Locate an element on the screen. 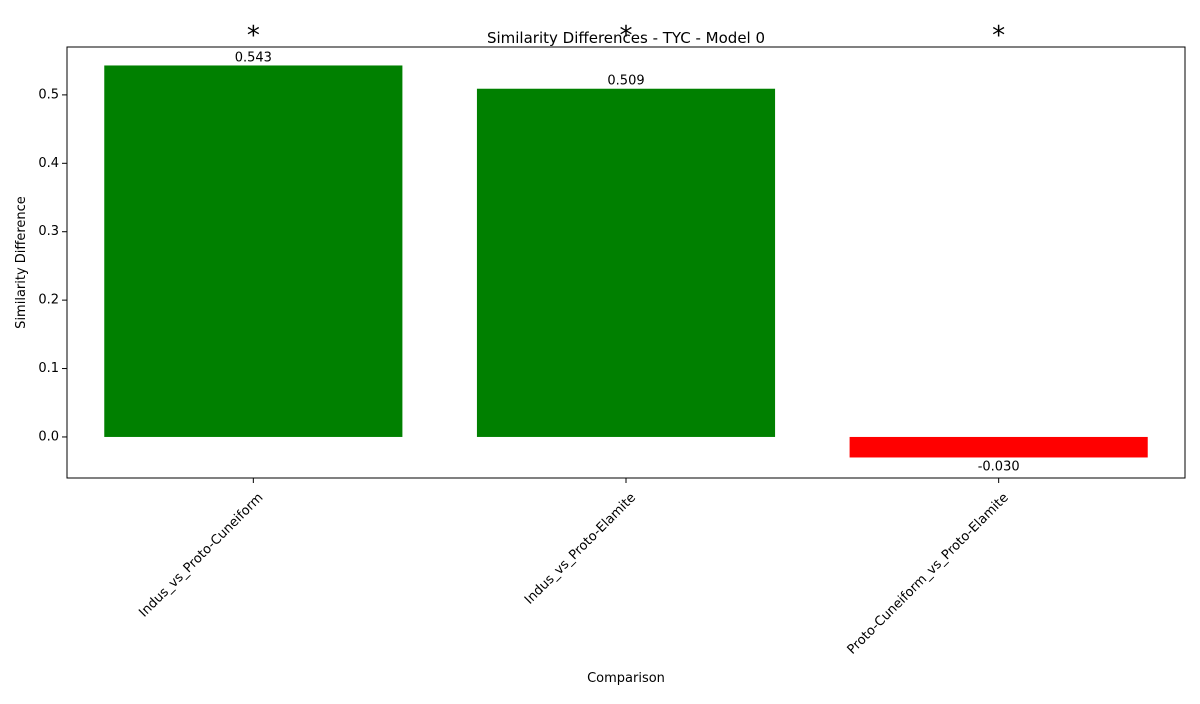  y-tick-label: 0.4 is located at coordinates (48, 163).